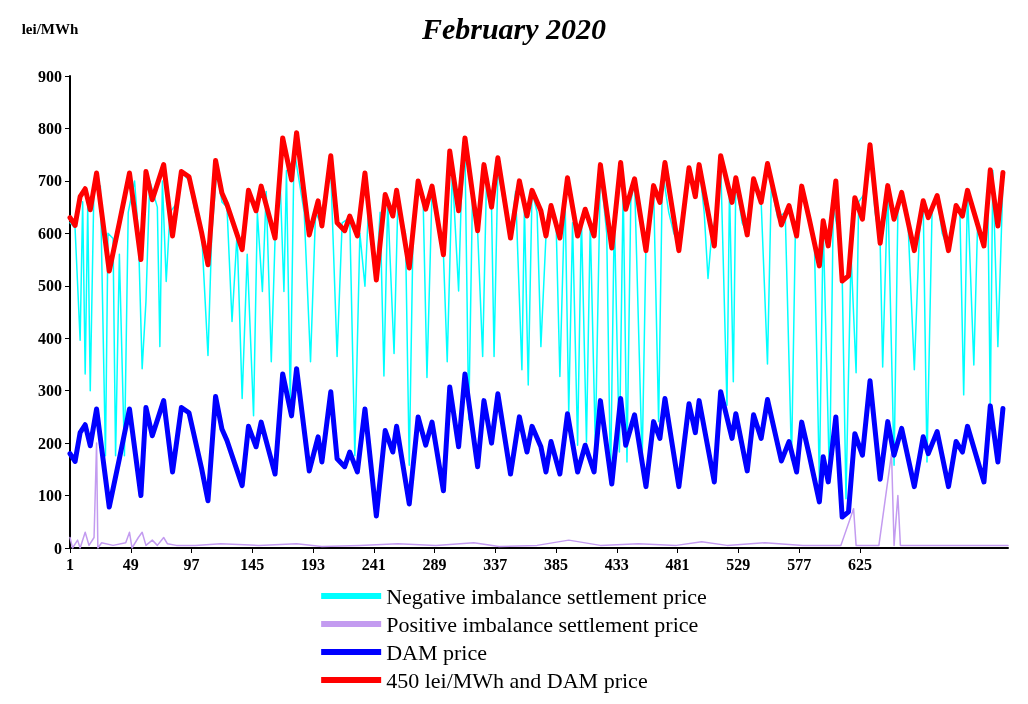 The width and height of the screenshot is (1028, 704). I want to click on x-tick-label: 481, so click(677, 564).